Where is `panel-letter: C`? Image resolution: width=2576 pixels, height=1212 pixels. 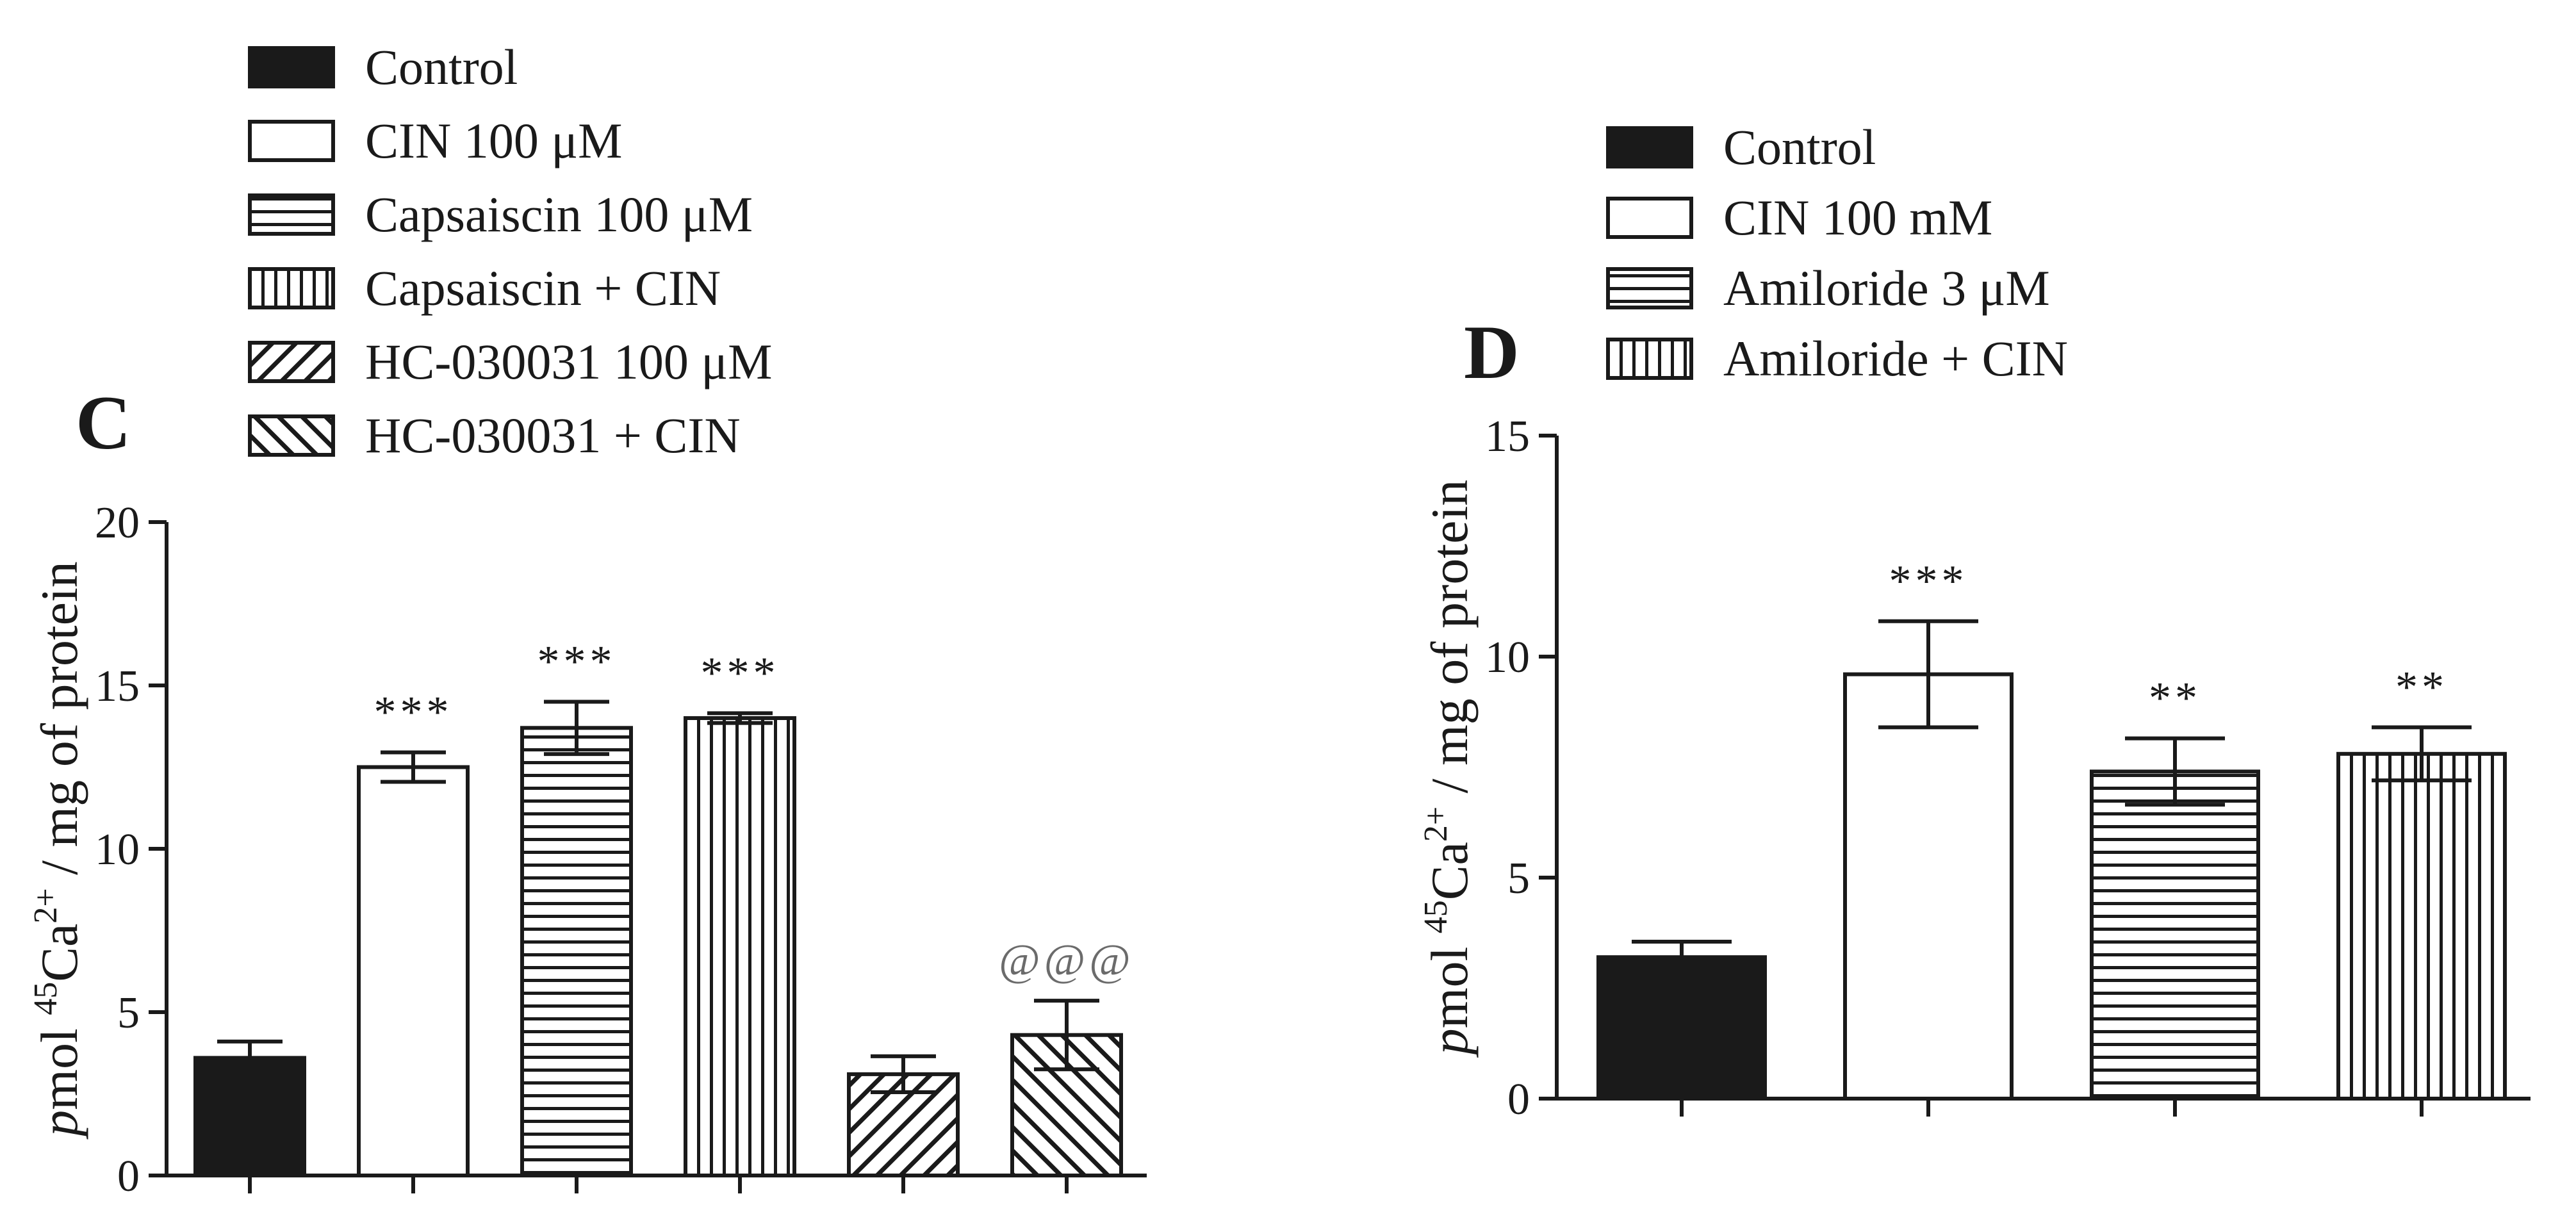
panel-letter: C is located at coordinates (104, 422).